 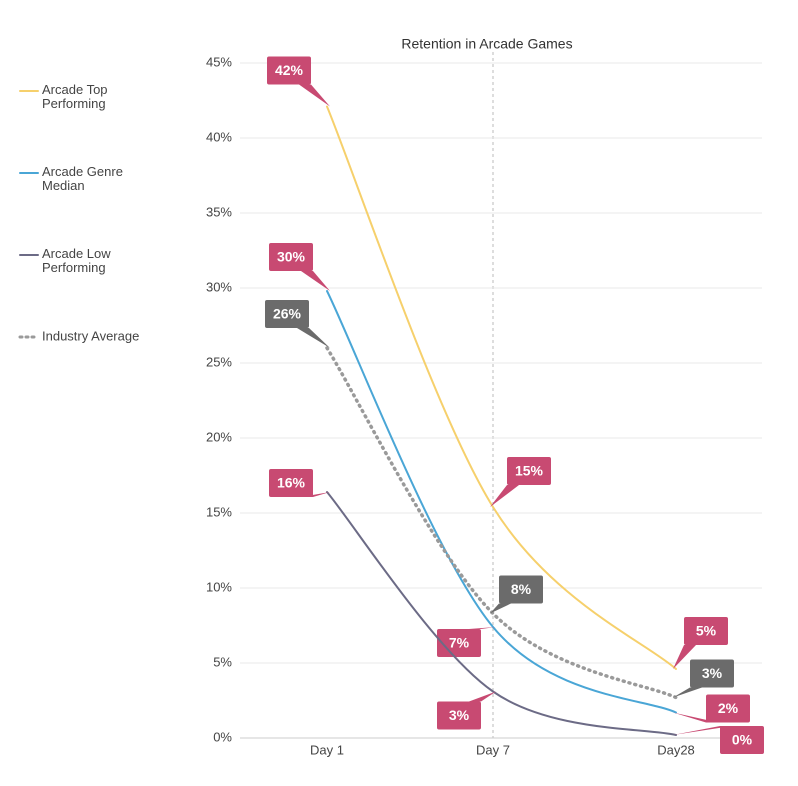 I want to click on chart-title: Retention in Arcade Games, so click(x=486, y=44).